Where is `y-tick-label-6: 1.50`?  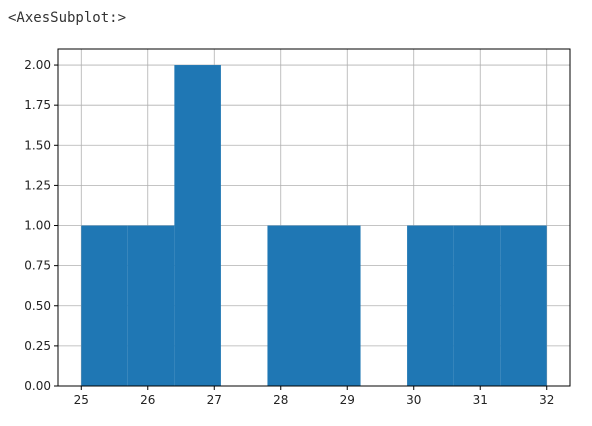 y-tick-label-6: 1.50 is located at coordinates (37, 145).